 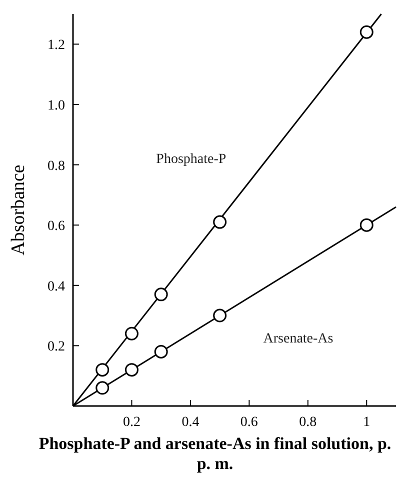 I want to click on x-axis-title: Phosphate-P and arsenate-As in final solution, p. p. m., so click(x=215, y=454).